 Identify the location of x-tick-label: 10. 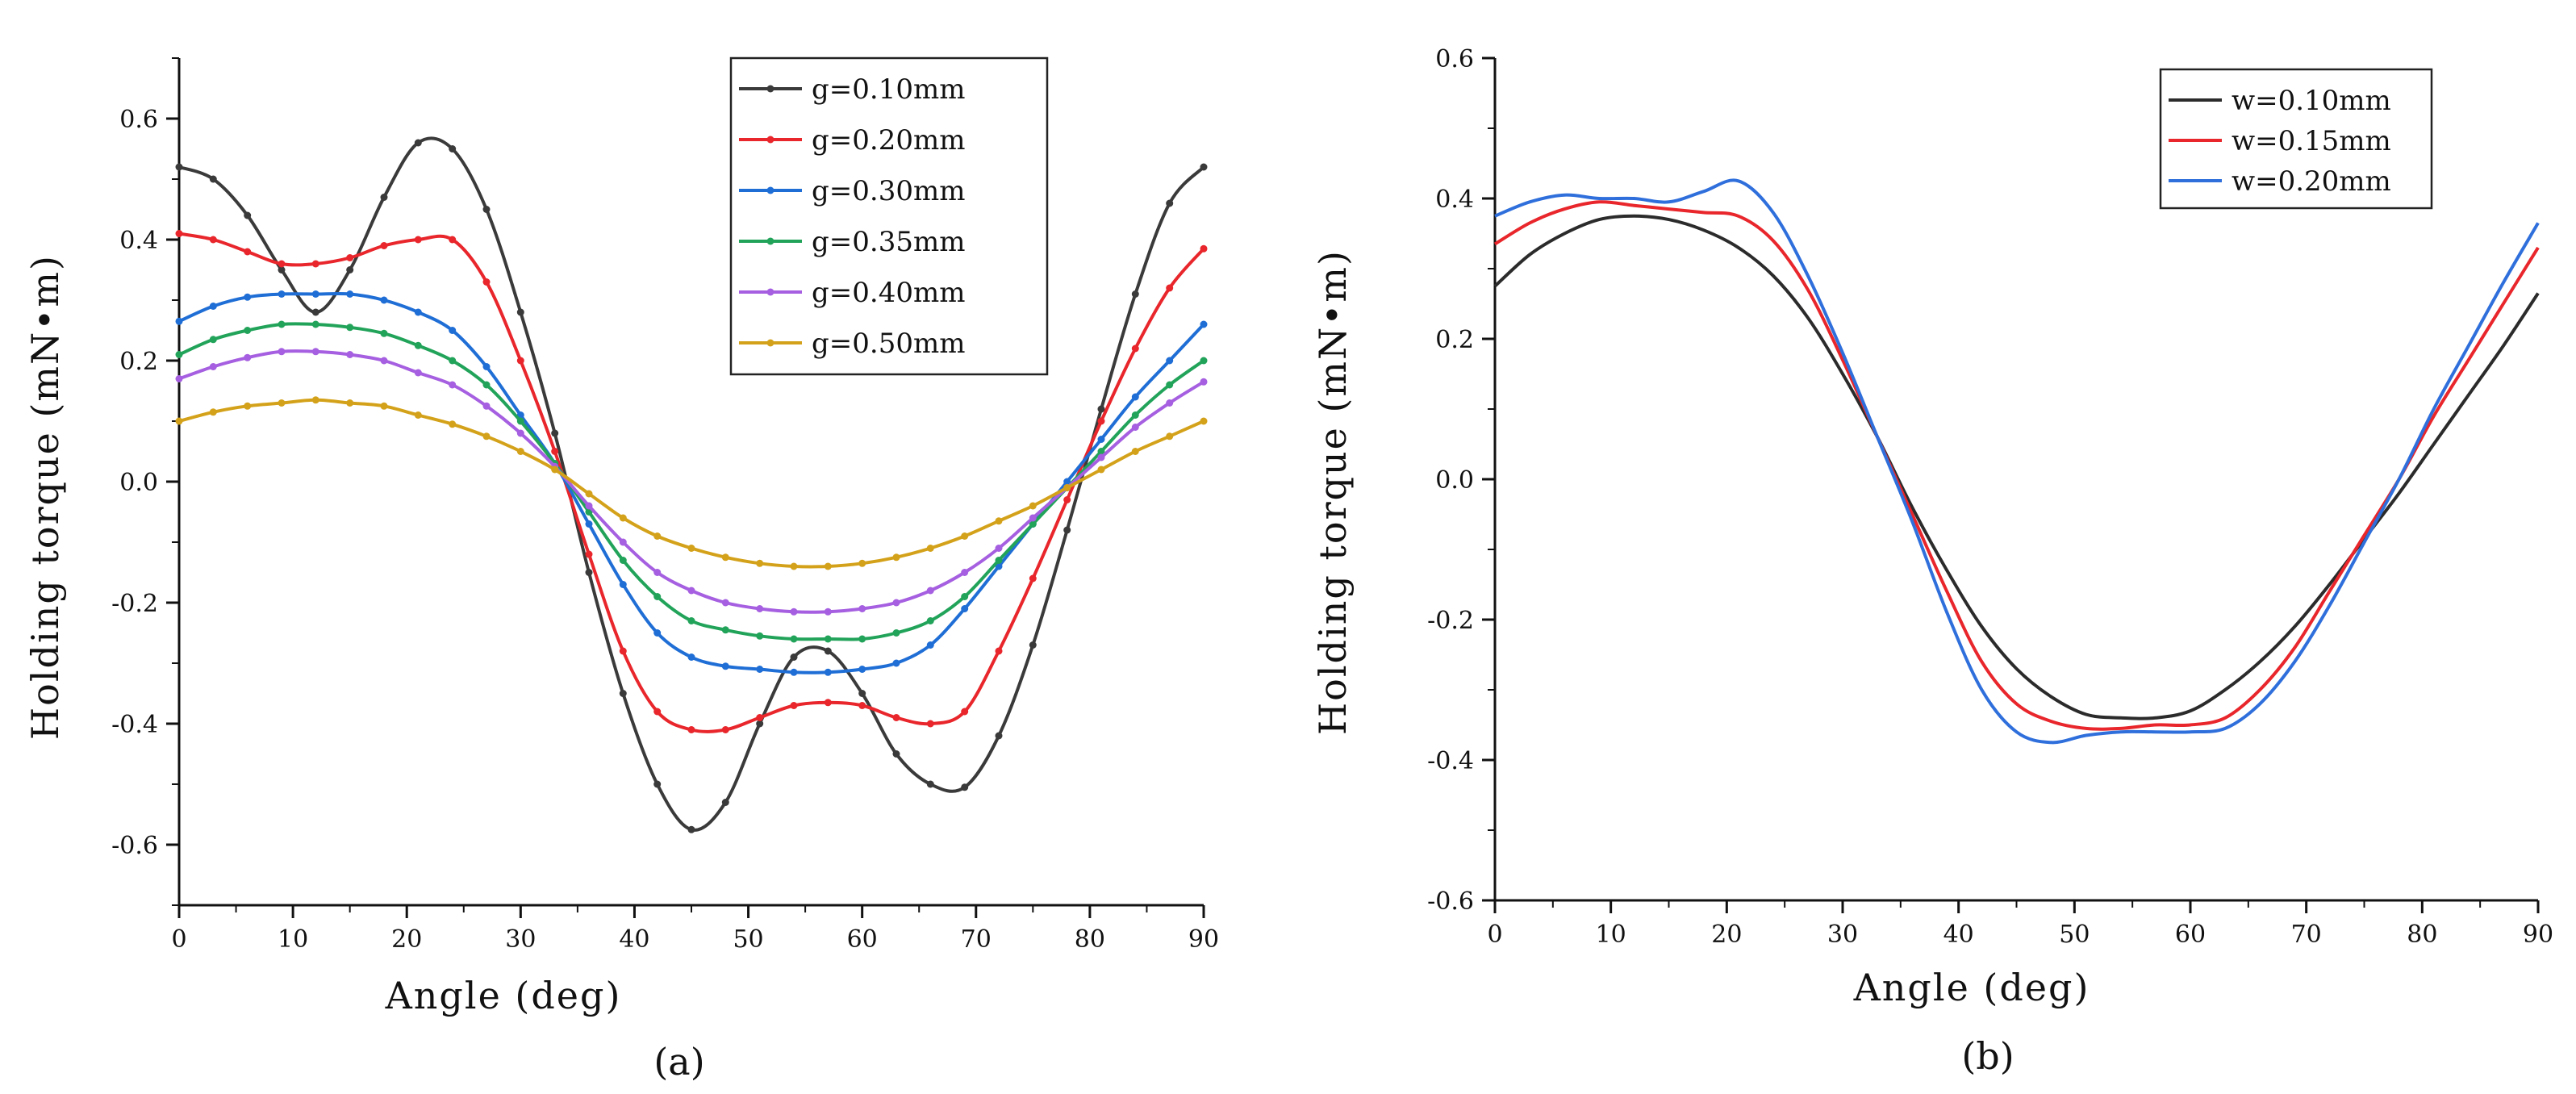
(293, 939).